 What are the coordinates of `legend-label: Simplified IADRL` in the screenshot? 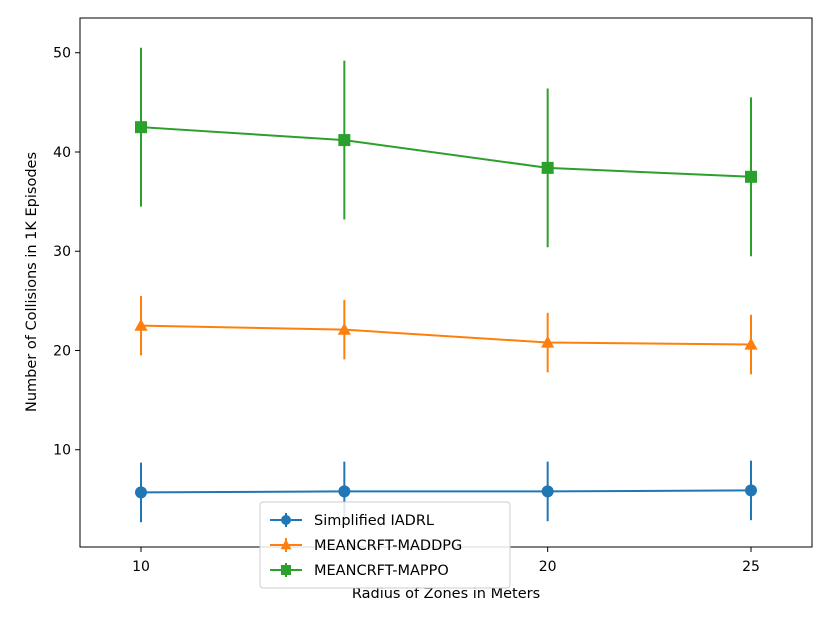 It's located at (374, 521).